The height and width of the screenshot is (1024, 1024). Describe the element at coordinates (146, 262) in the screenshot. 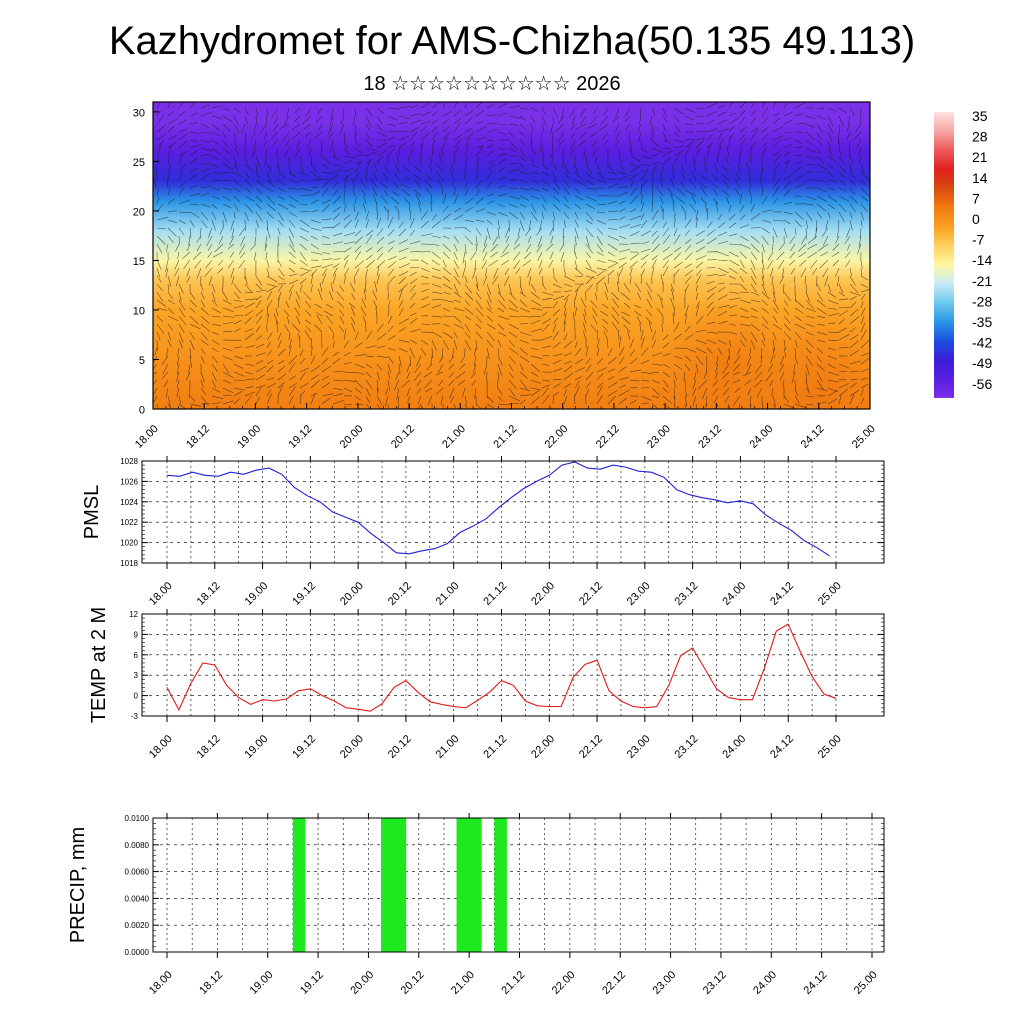

I see `heatmap-y-axis: 0 5 10 15 20 25 30` at that location.